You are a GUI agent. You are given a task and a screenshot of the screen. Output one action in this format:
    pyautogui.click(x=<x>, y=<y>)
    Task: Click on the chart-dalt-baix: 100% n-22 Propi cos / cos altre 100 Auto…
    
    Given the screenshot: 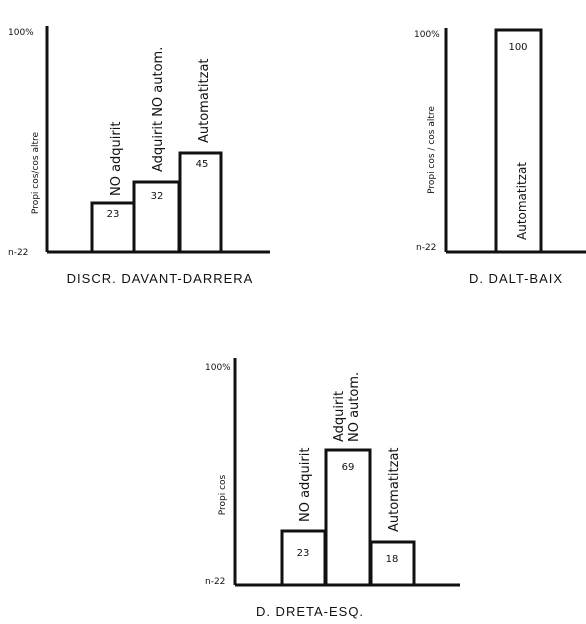 What is the action you would take?
    pyautogui.click(x=500, y=157)
    